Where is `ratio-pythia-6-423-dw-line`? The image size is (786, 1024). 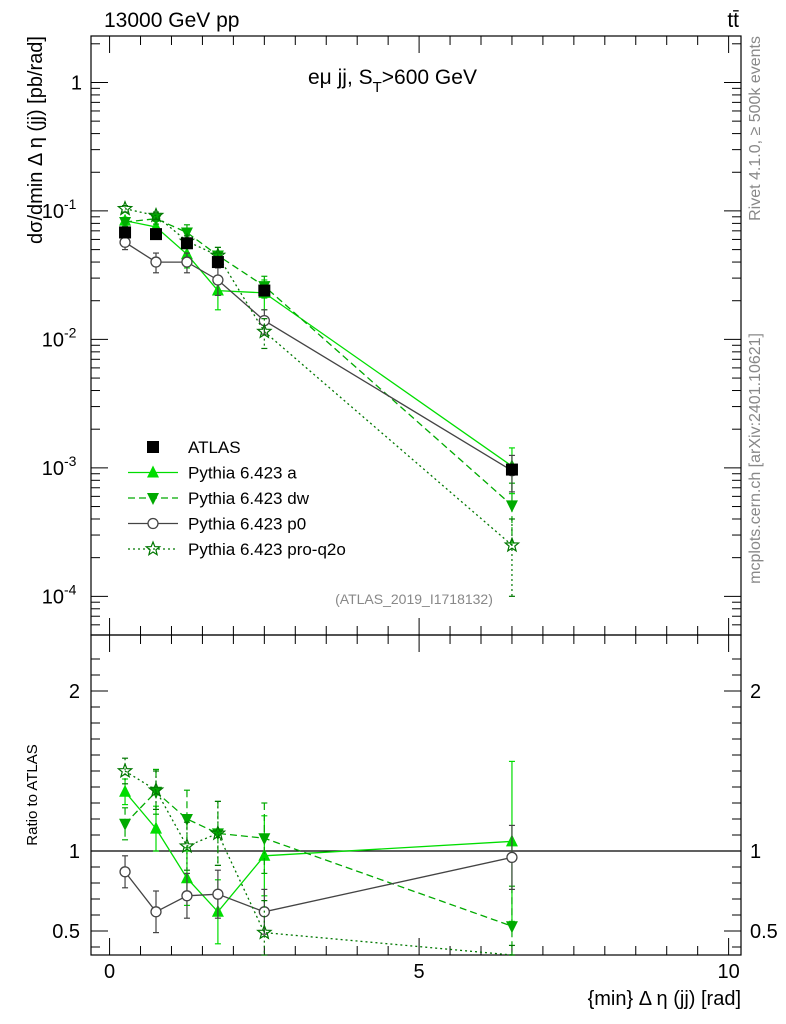 ratio-pythia-6-423-dw-line is located at coordinates (318, 858).